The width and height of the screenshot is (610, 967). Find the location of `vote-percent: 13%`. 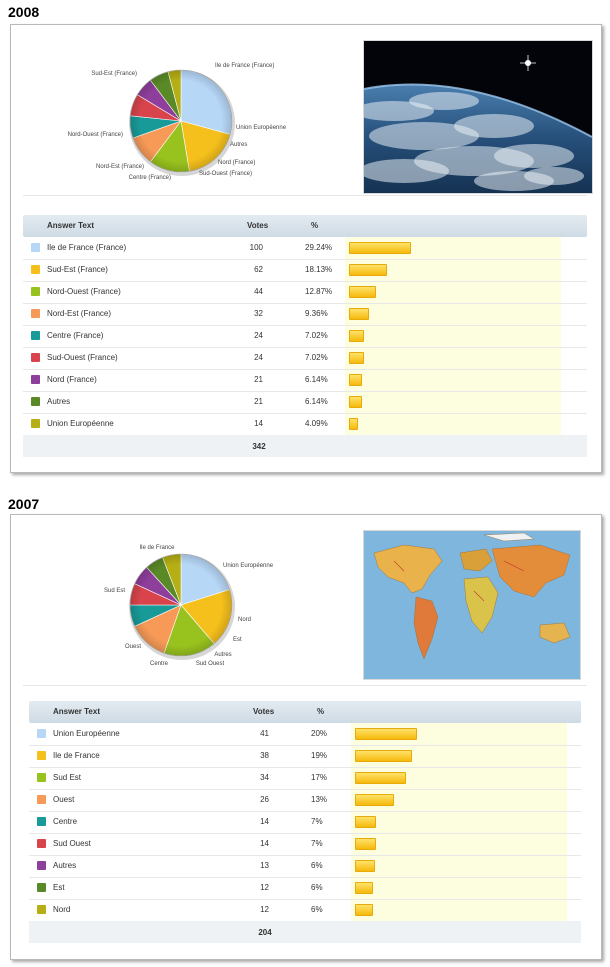

vote-percent: 13% is located at coordinates (319, 799).